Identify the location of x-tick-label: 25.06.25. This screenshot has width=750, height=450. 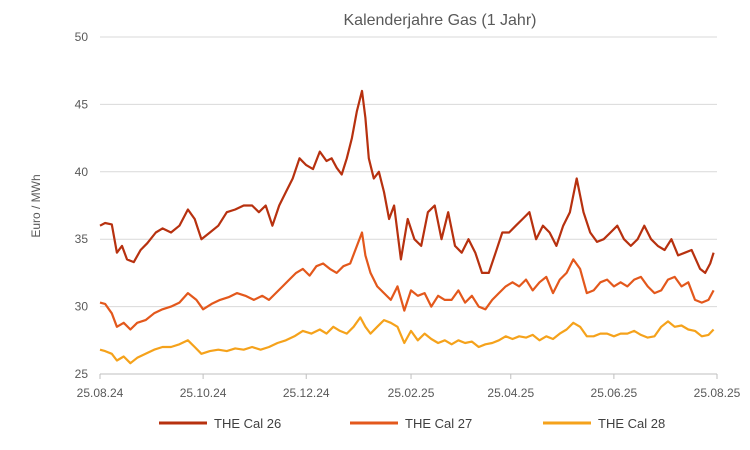
(614, 393).